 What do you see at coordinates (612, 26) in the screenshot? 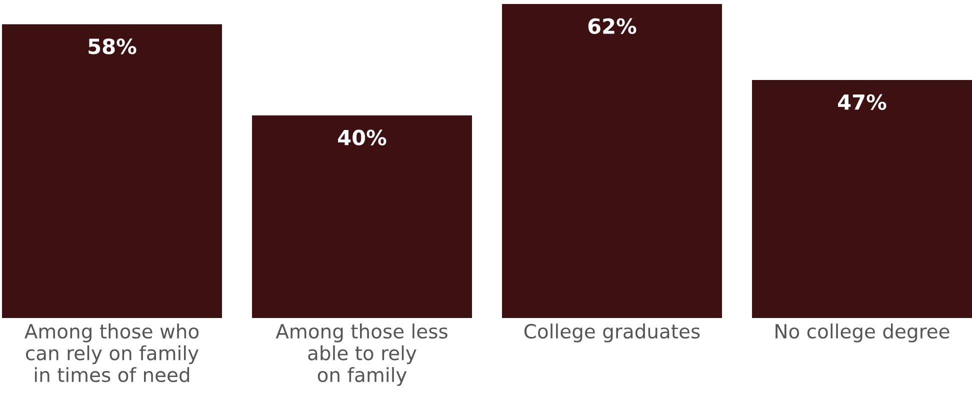
I see `data-label: 62%` at bounding box center [612, 26].